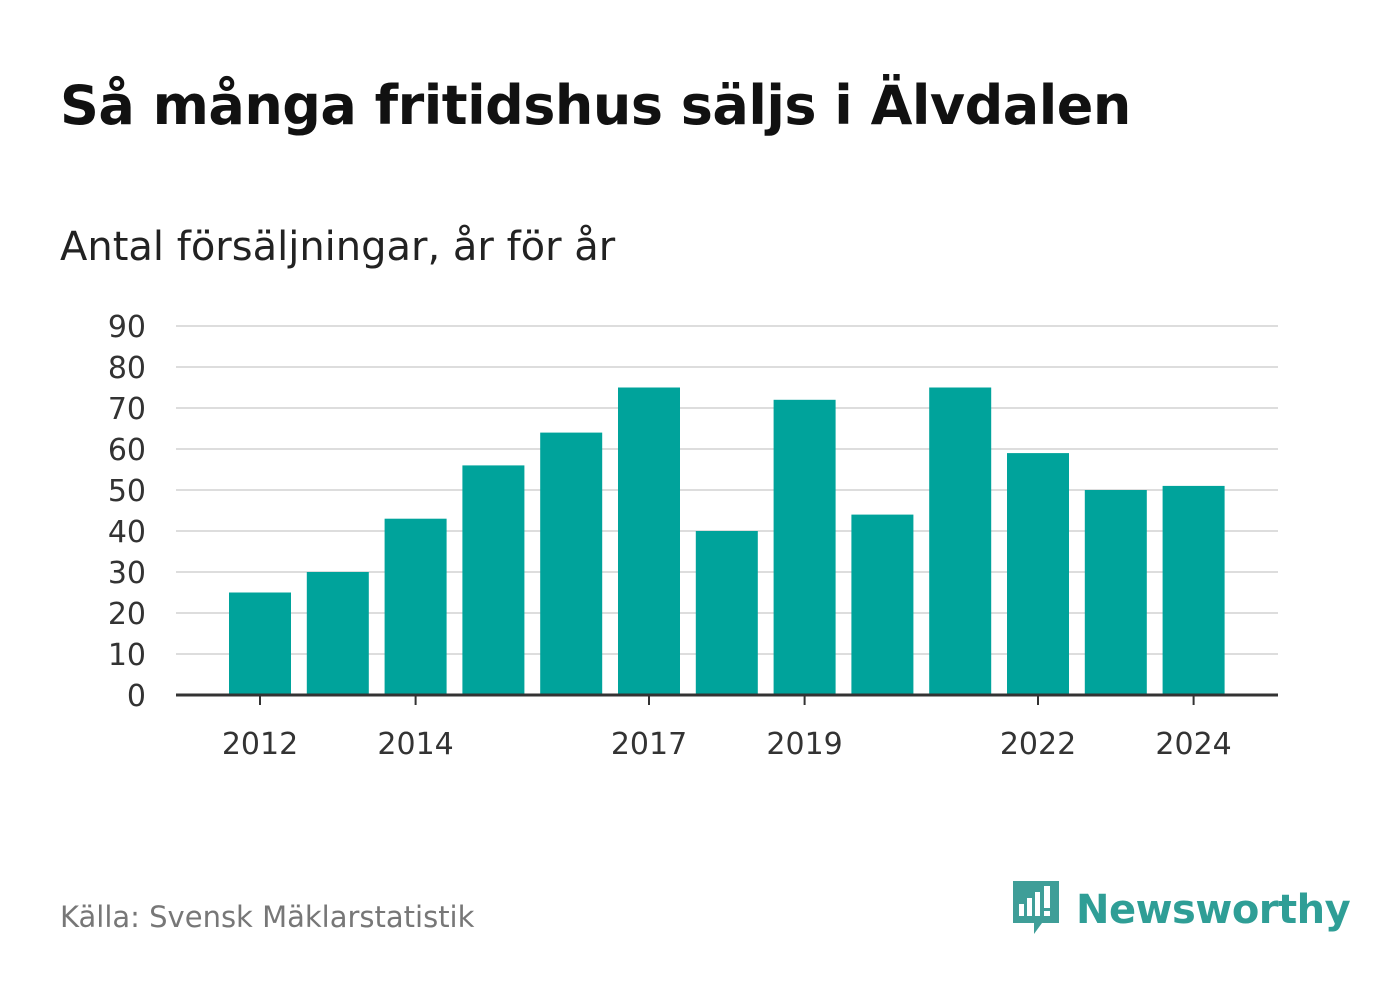  What do you see at coordinates (649, 744) in the screenshot?
I see `x-tick-label: 2017` at bounding box center [649, 744].